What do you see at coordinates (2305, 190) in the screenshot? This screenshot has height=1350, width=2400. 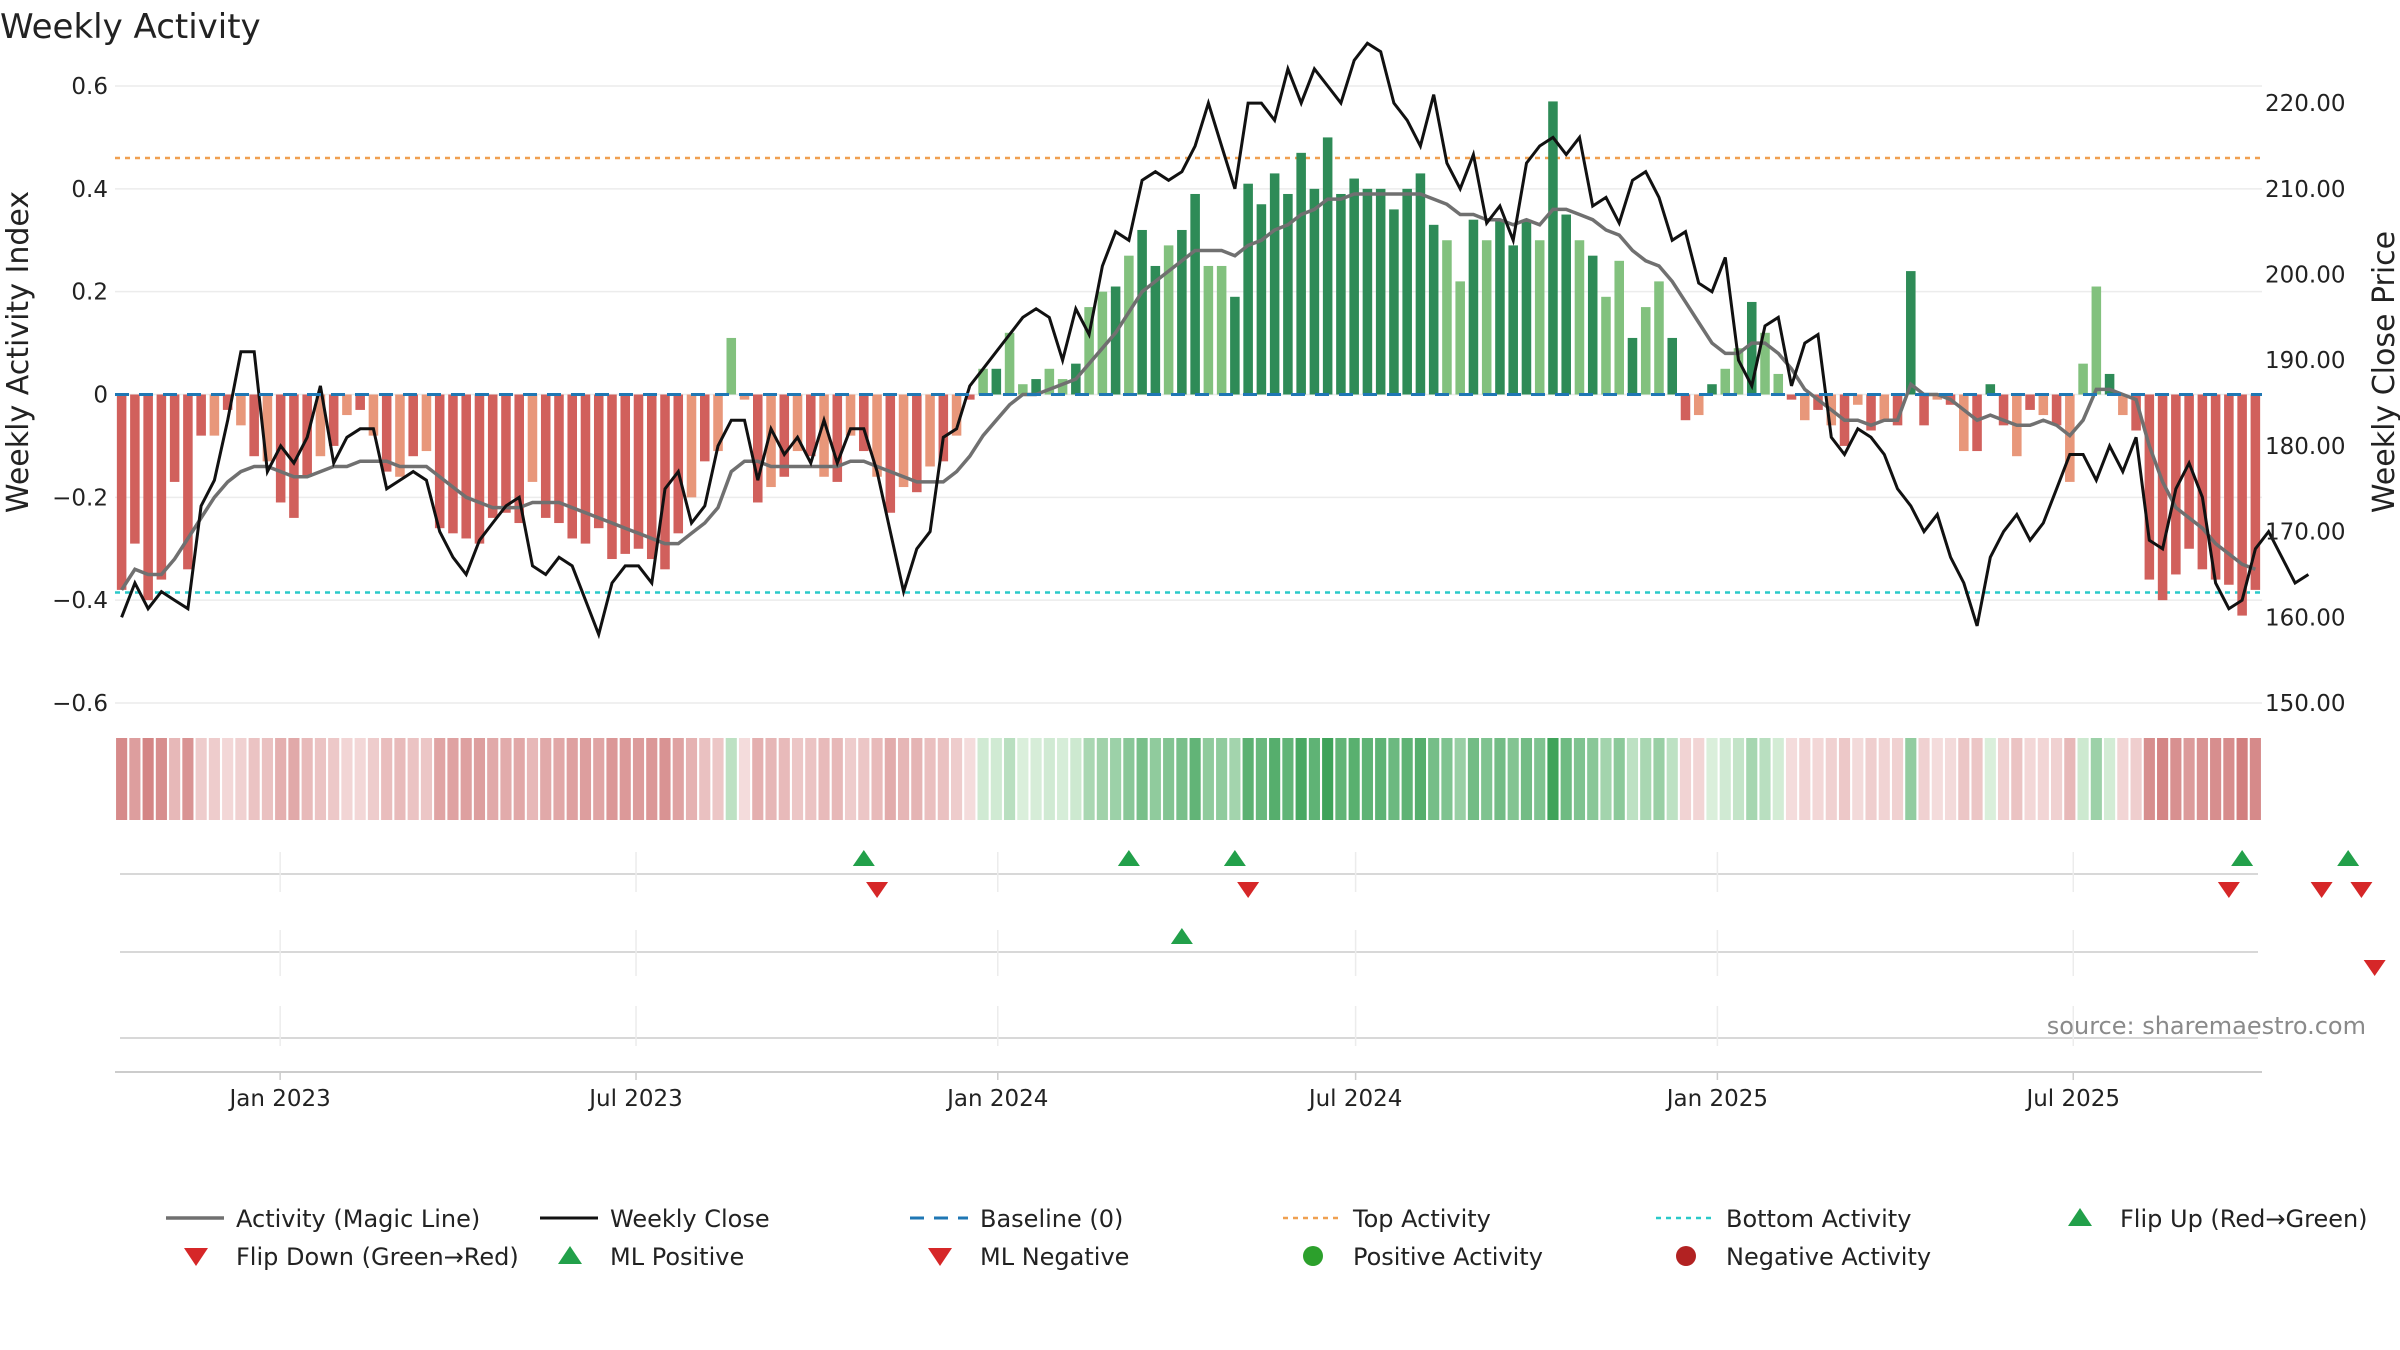 I see `right-y-tick-label: 210.00` at bounding box center [2305, 190].